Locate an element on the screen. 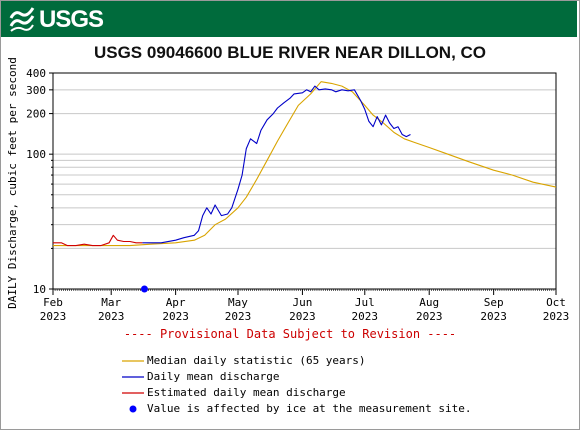  x-tick-label: Feb is located at coordinates (53, 302).